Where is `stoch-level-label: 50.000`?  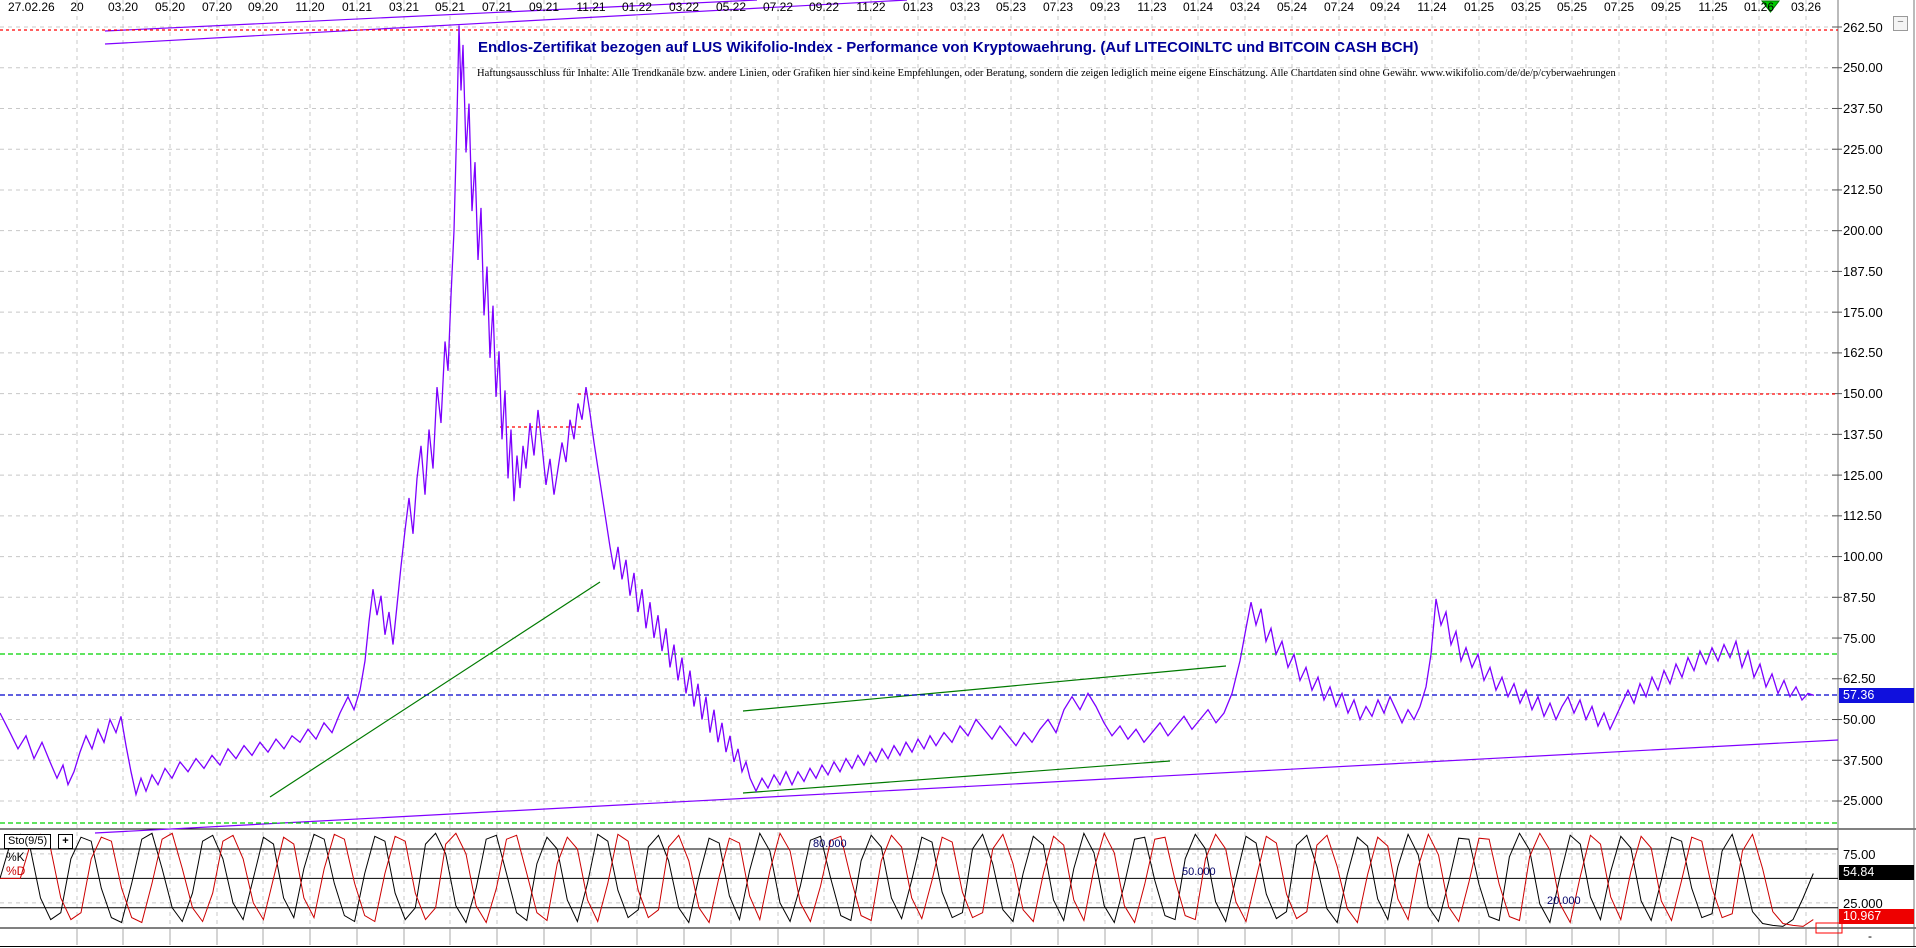 stoch-level-label: 50.000 is located at coordinates (1199, 872).